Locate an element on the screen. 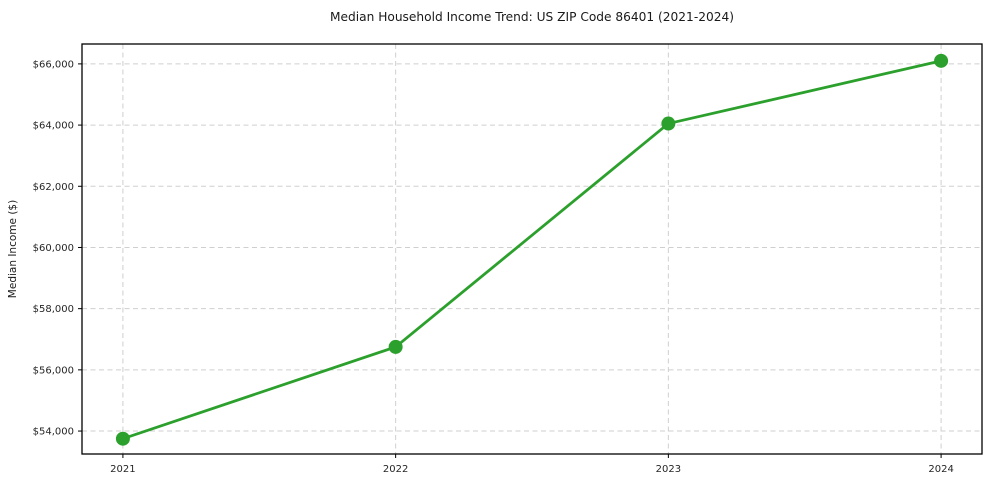 The width and height of the screenshot is (989, 490). y-tick-label: $54,000 is located at coordinates (53, 432).